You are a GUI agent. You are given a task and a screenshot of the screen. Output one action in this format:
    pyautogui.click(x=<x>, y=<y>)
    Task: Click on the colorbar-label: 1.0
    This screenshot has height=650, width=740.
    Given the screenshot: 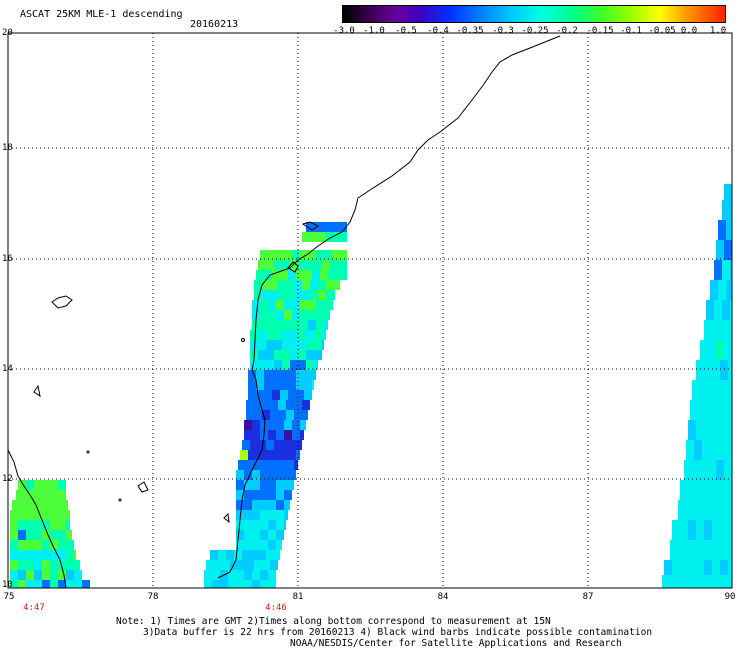 What is the action you would take?
    pyautogui.click(x=718, y=31)
    